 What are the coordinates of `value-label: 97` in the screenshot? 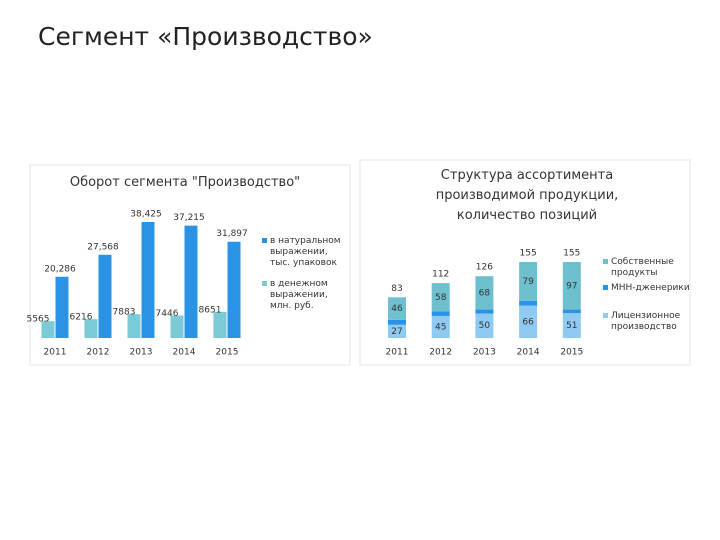 It's located at (571, 286).